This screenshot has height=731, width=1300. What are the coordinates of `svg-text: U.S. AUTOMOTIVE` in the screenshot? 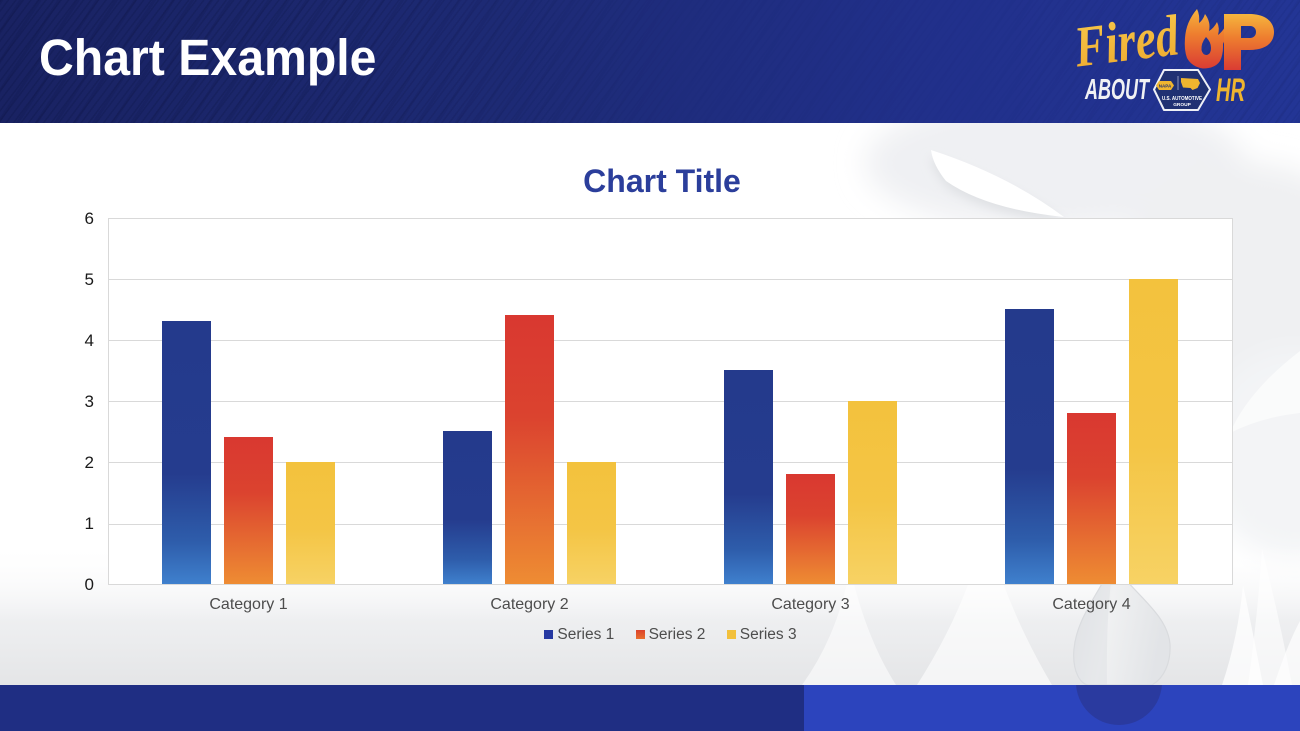 It's located at (1182, 99).